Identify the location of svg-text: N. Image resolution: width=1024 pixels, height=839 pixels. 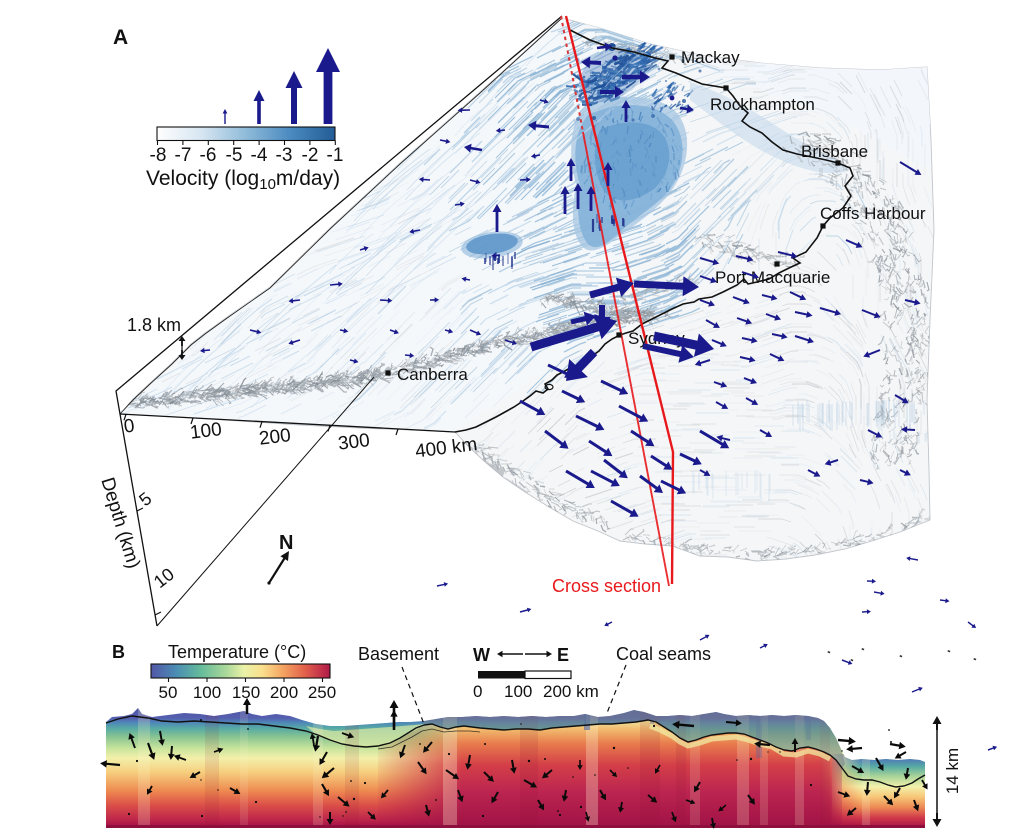
(286, 543).